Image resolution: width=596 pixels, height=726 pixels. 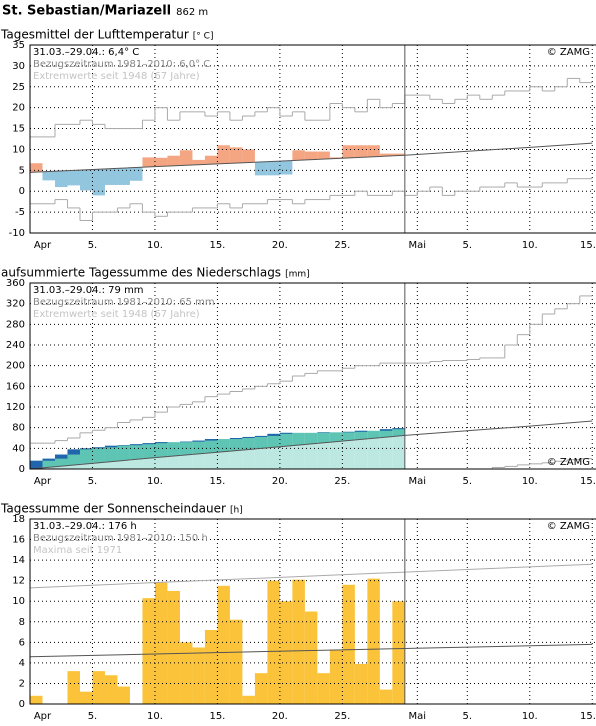 What do you see at coordinates (20, 212) in the screenshot?
I see `y-tick-label: -5` at bounding box center [20, 212].